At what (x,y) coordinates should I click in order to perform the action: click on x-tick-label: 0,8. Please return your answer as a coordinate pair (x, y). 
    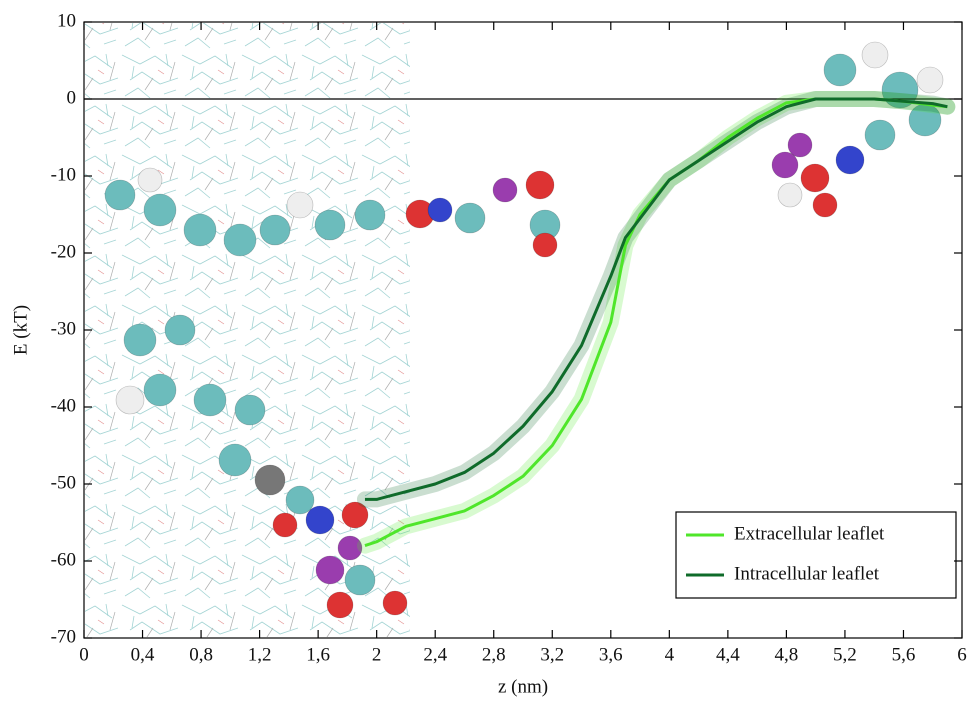
    Looking at the image, I should click on (201, 654).